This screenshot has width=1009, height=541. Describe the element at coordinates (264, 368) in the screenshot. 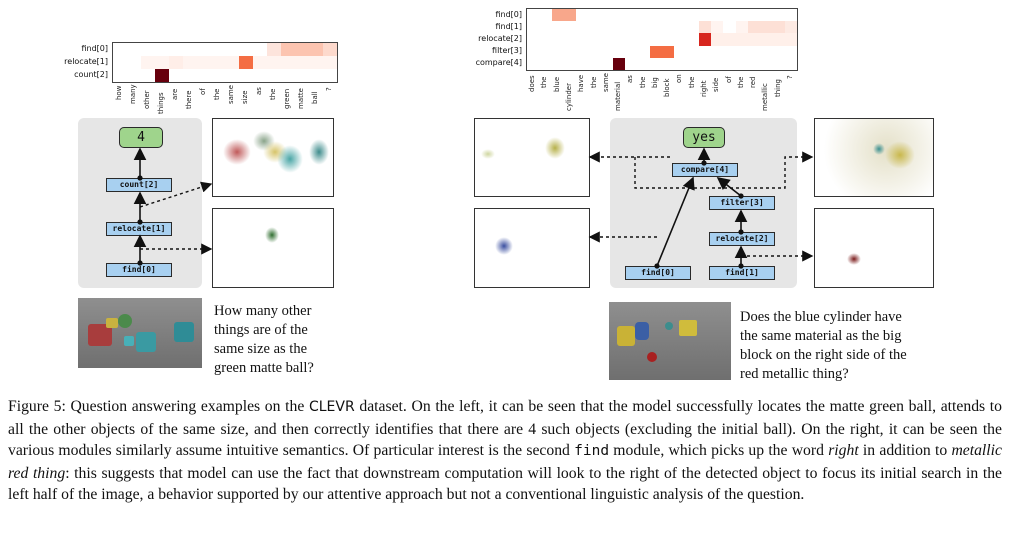

I see `question-line: green matte ball?` at that location.